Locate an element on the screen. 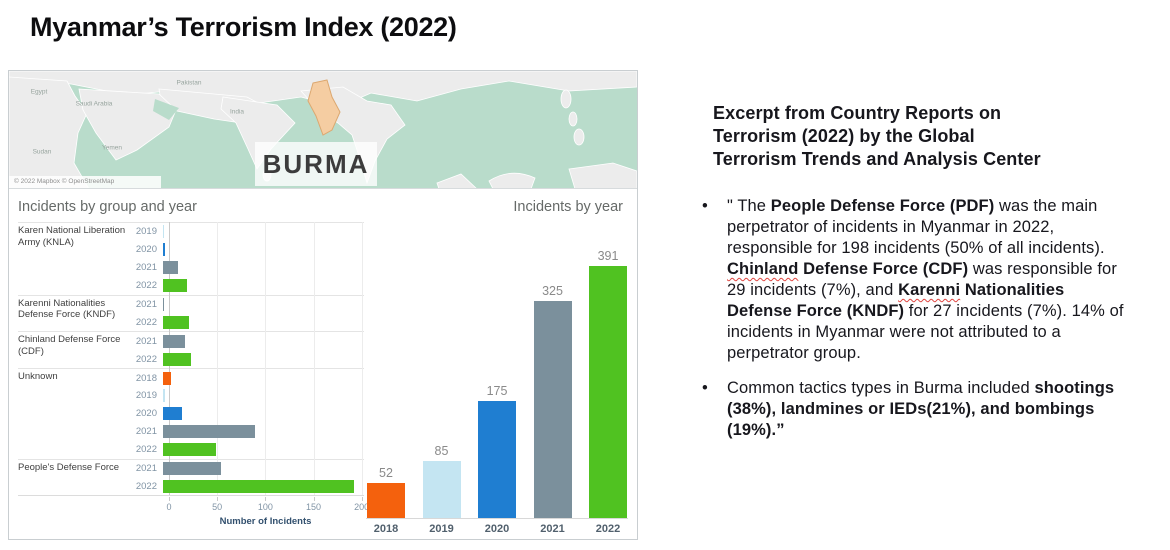 This screenshot has width=1170, height=550. bar-value-label: 52 is located at coordinates (386, 473).